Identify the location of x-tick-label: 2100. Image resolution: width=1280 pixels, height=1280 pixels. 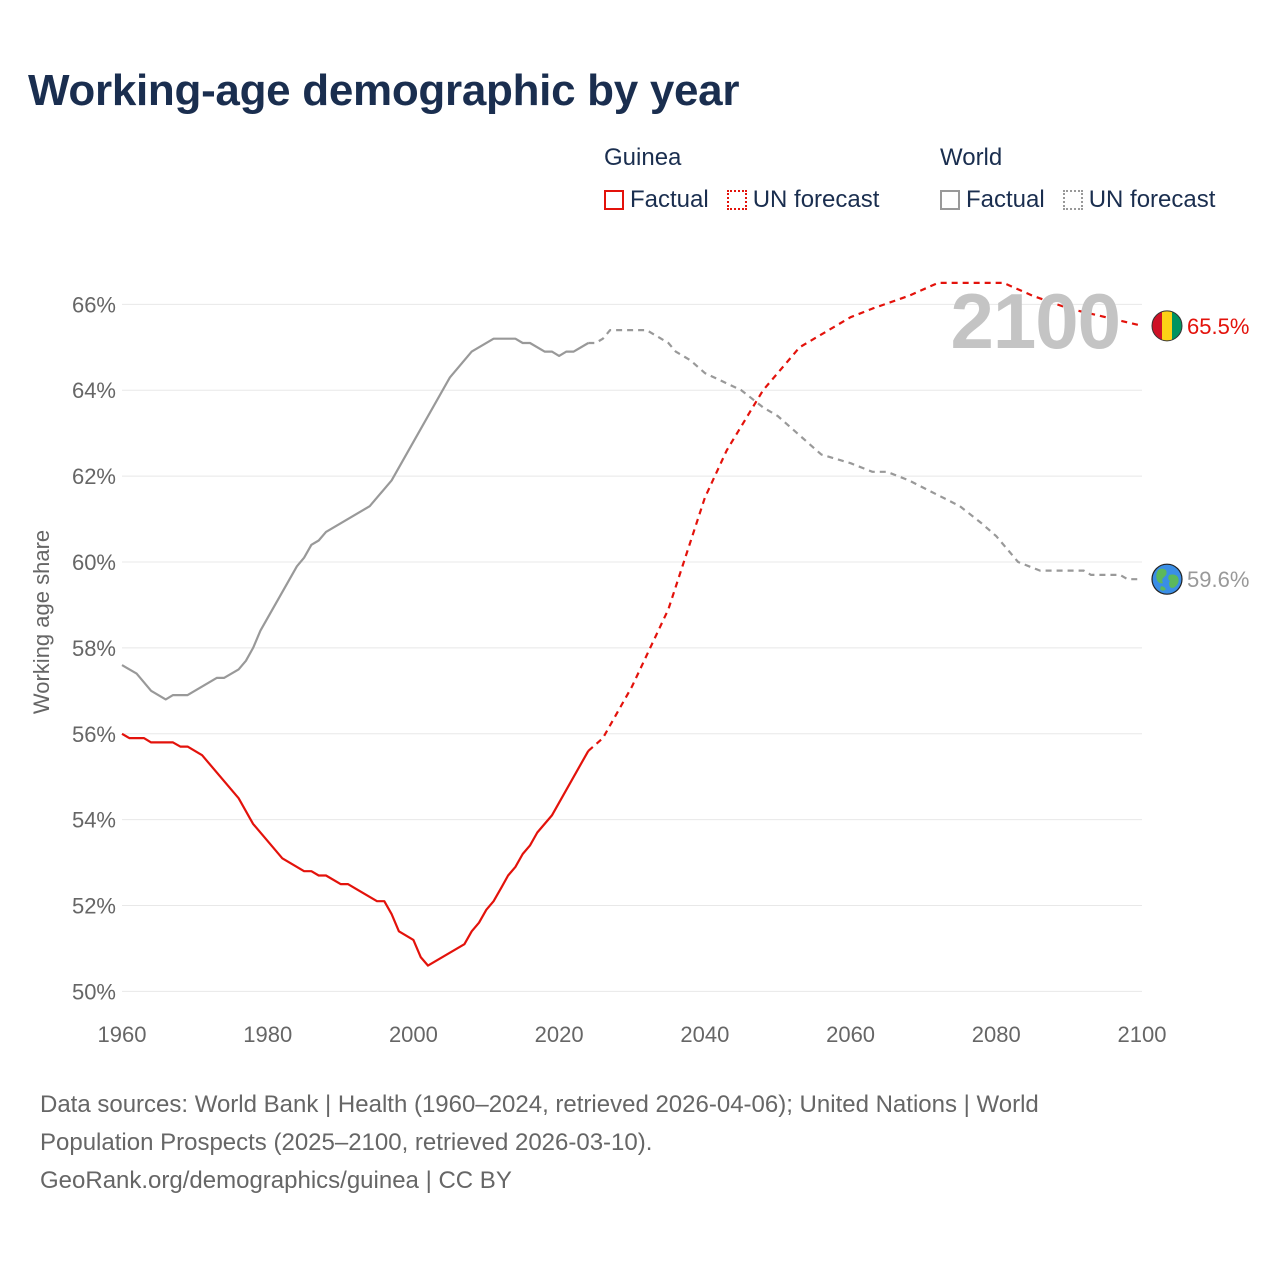
(1142, 1034).